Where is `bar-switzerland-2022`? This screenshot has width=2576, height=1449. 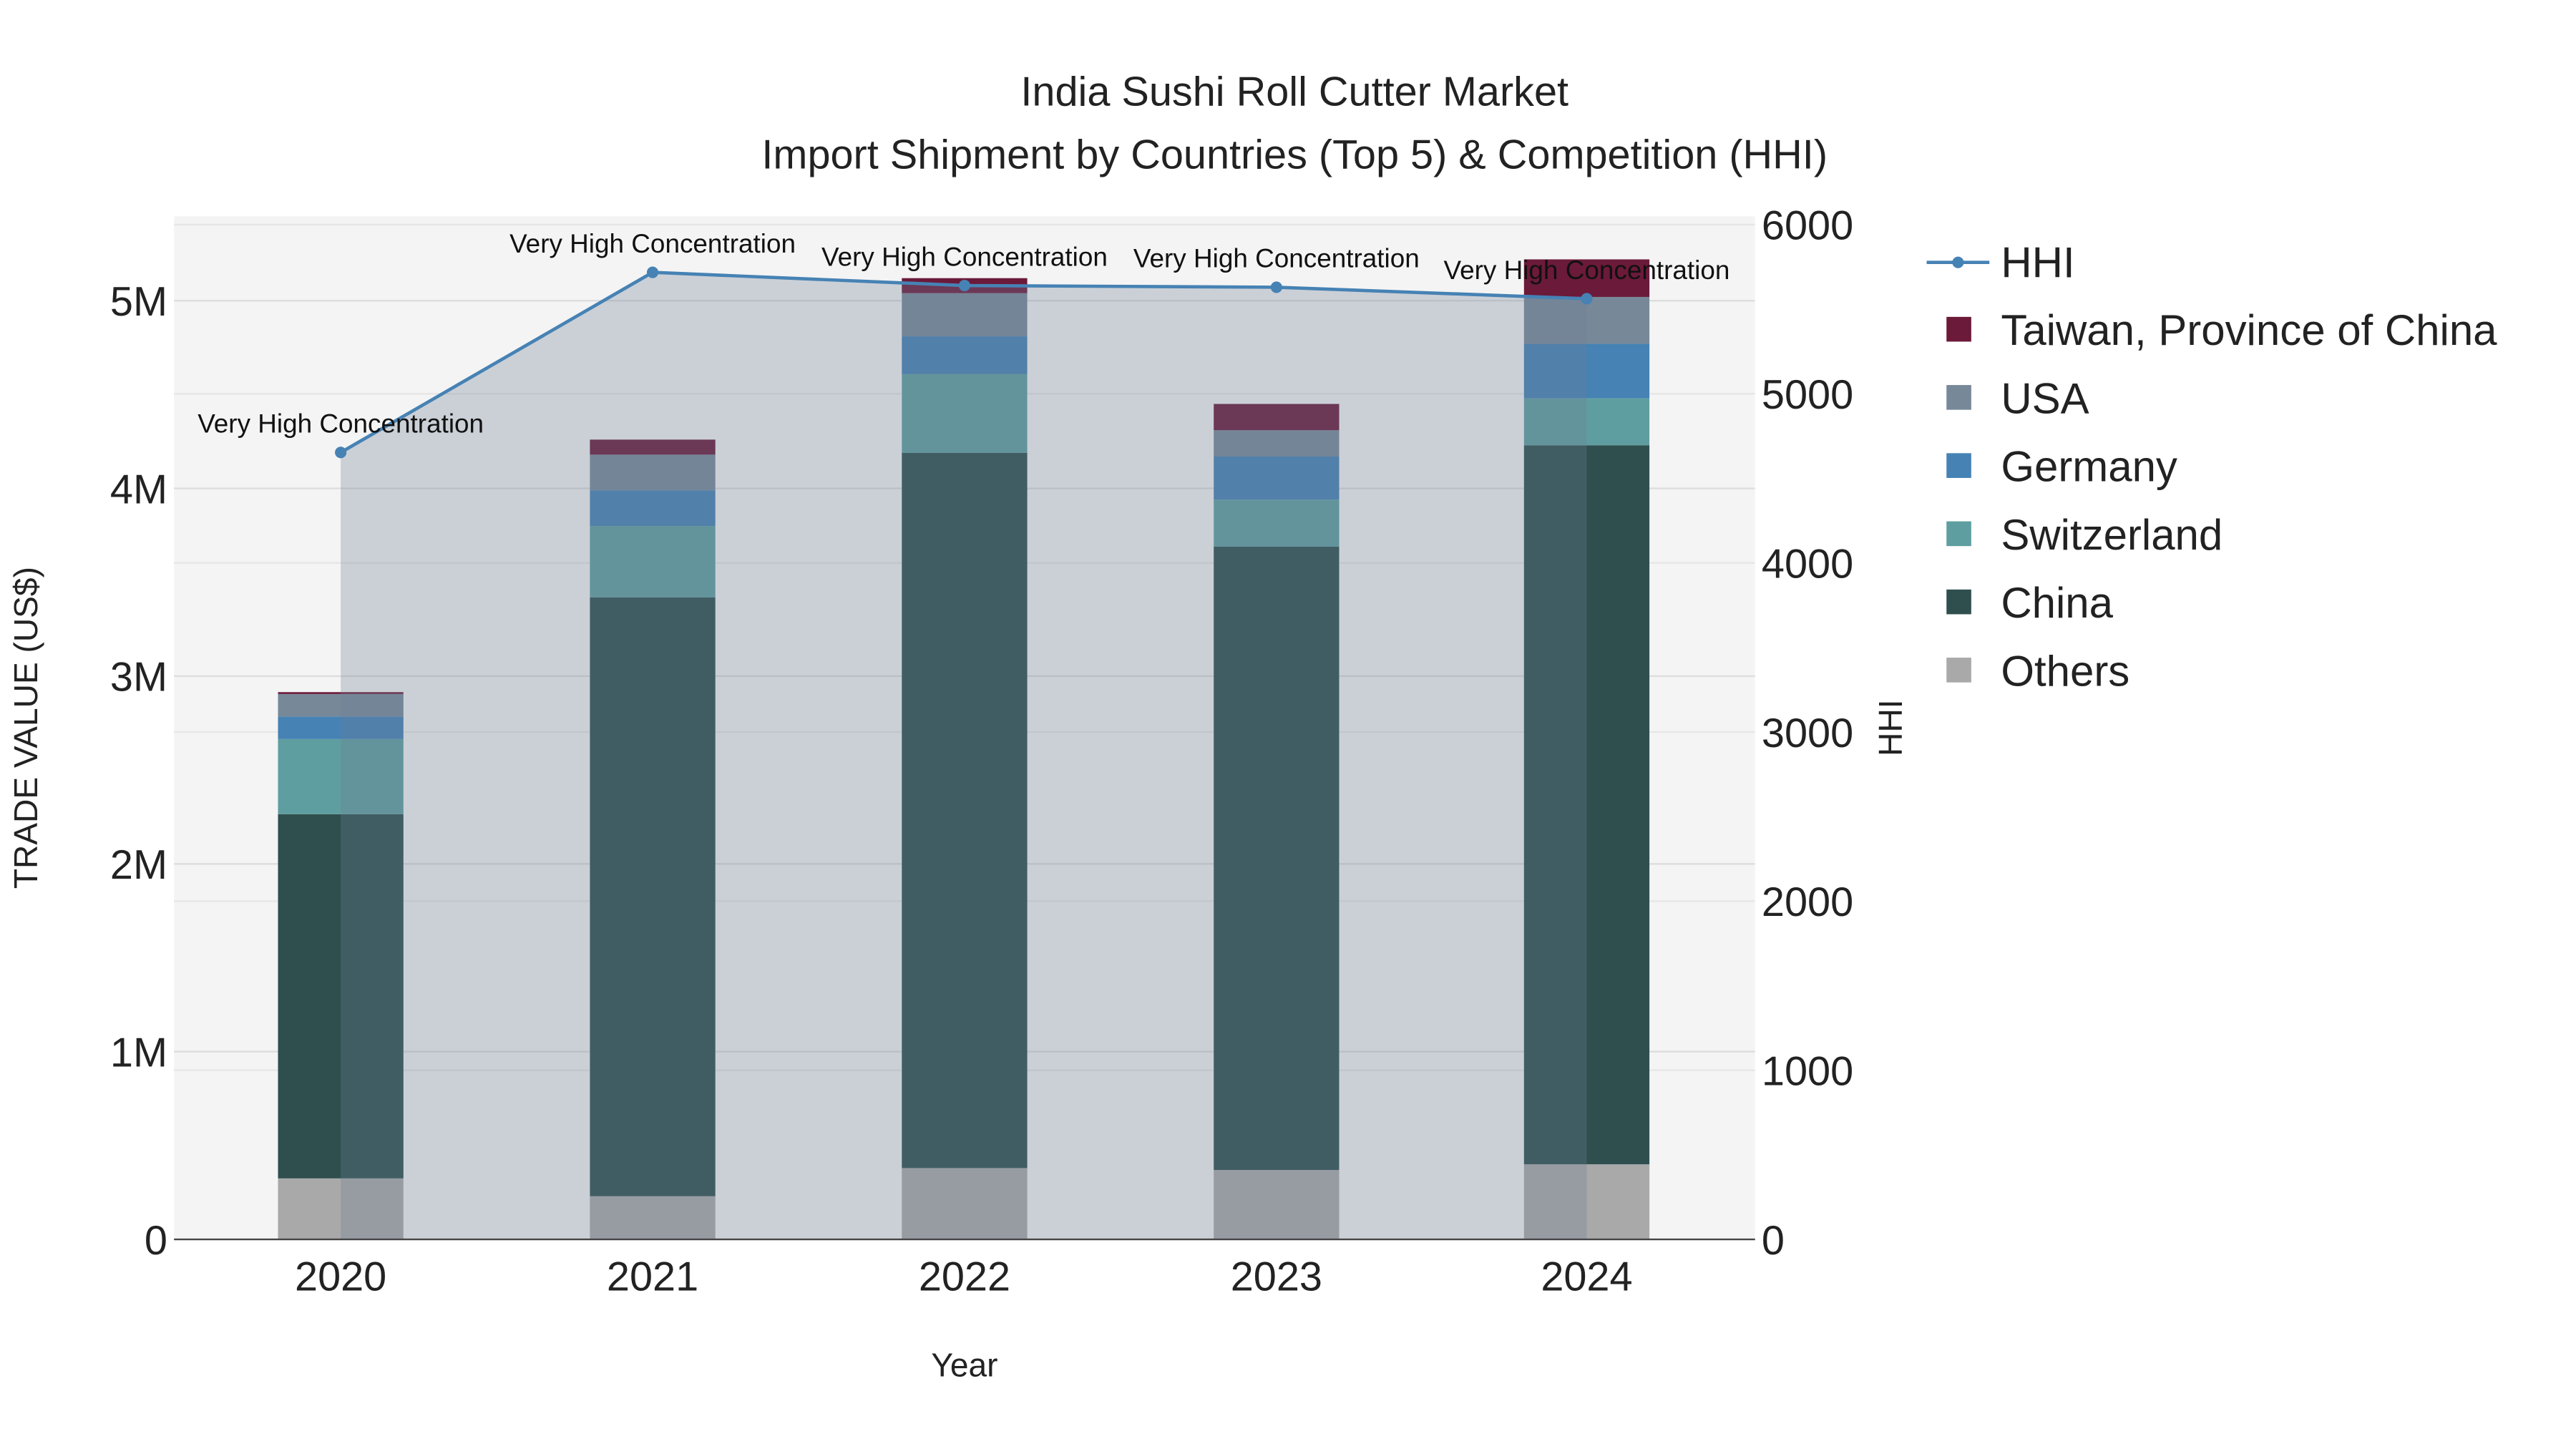
bar-switzerland-2022 is located at coordinates (965, 413).